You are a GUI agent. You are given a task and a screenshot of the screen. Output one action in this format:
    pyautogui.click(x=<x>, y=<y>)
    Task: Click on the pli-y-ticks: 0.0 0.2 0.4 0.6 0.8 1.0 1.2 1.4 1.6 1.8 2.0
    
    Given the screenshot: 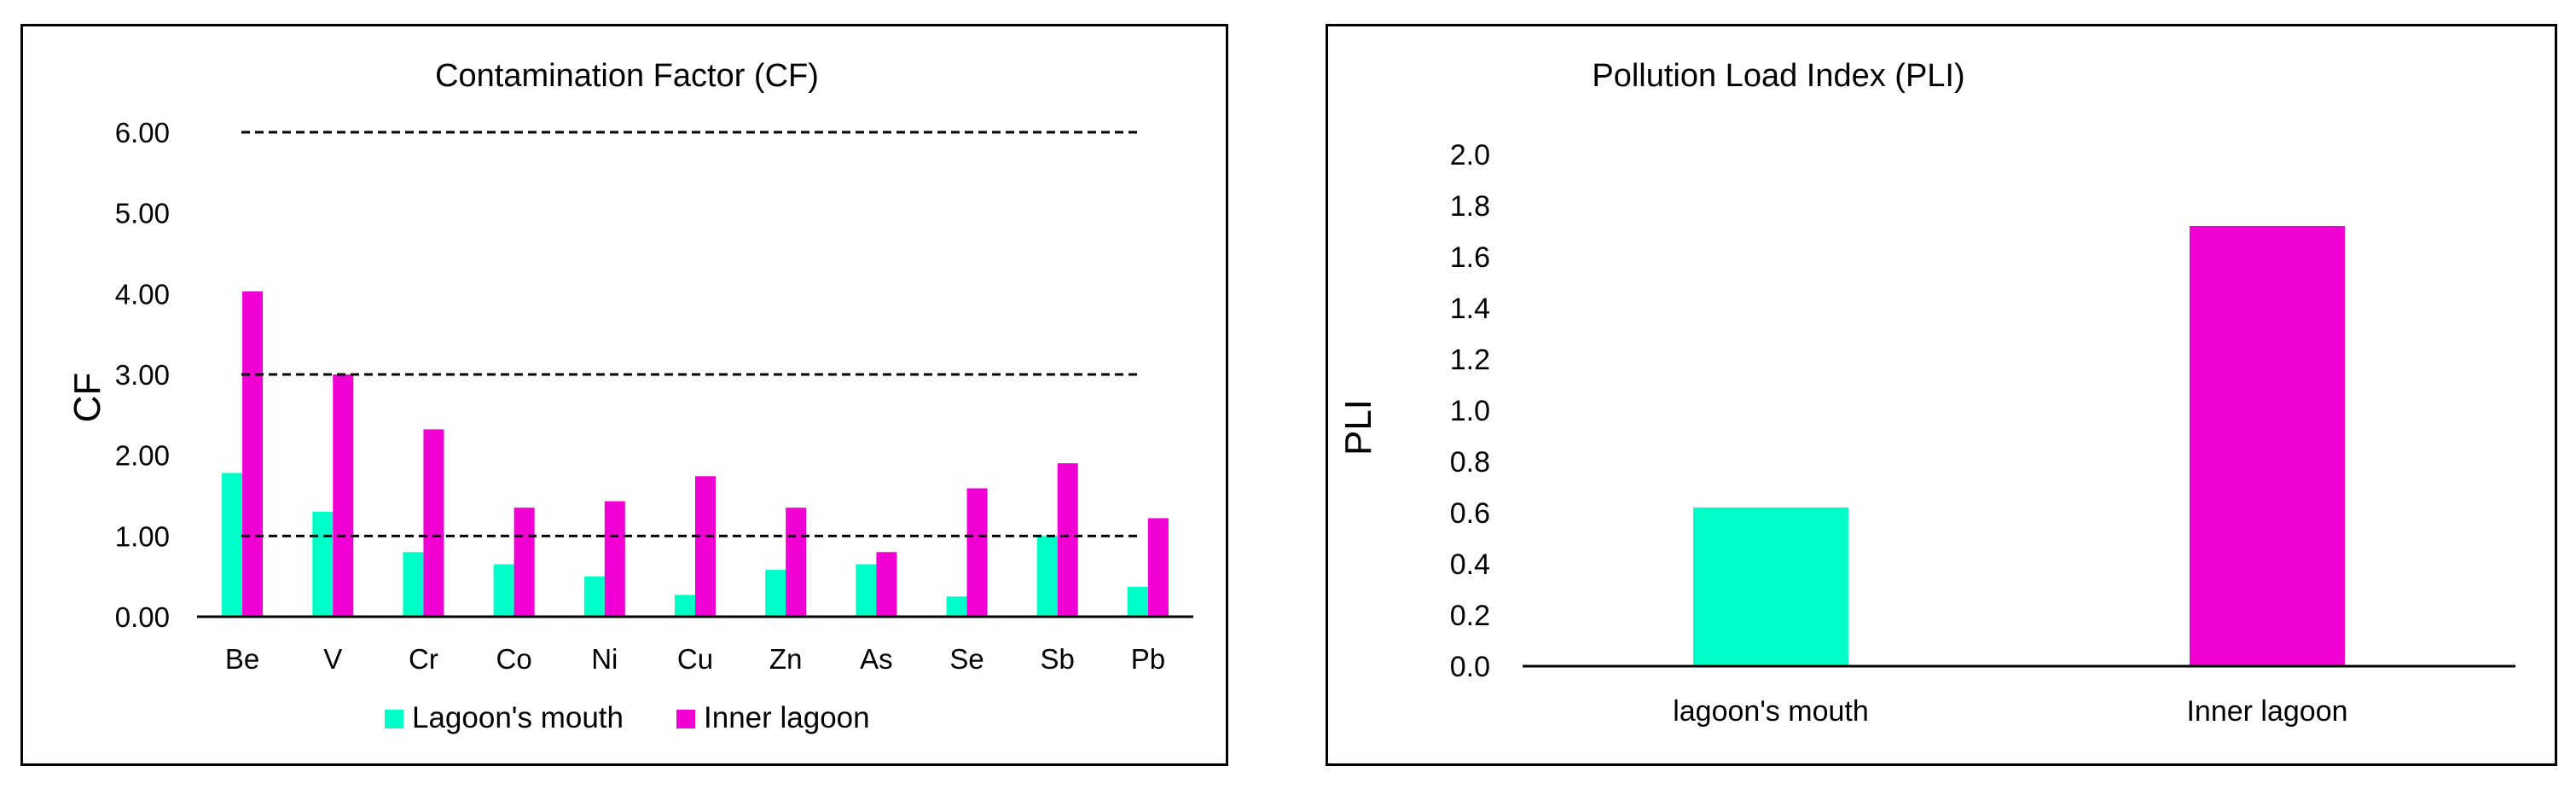 What is the action you would take?
    pyautogui.click(x=1470, y=411)
    